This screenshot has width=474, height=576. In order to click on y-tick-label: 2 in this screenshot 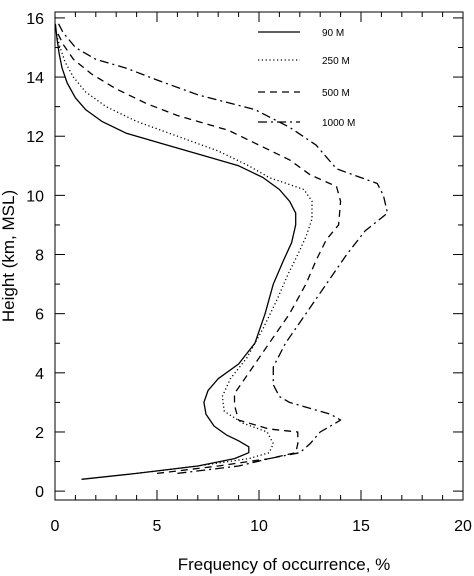, I will do `click(39, 433)`.